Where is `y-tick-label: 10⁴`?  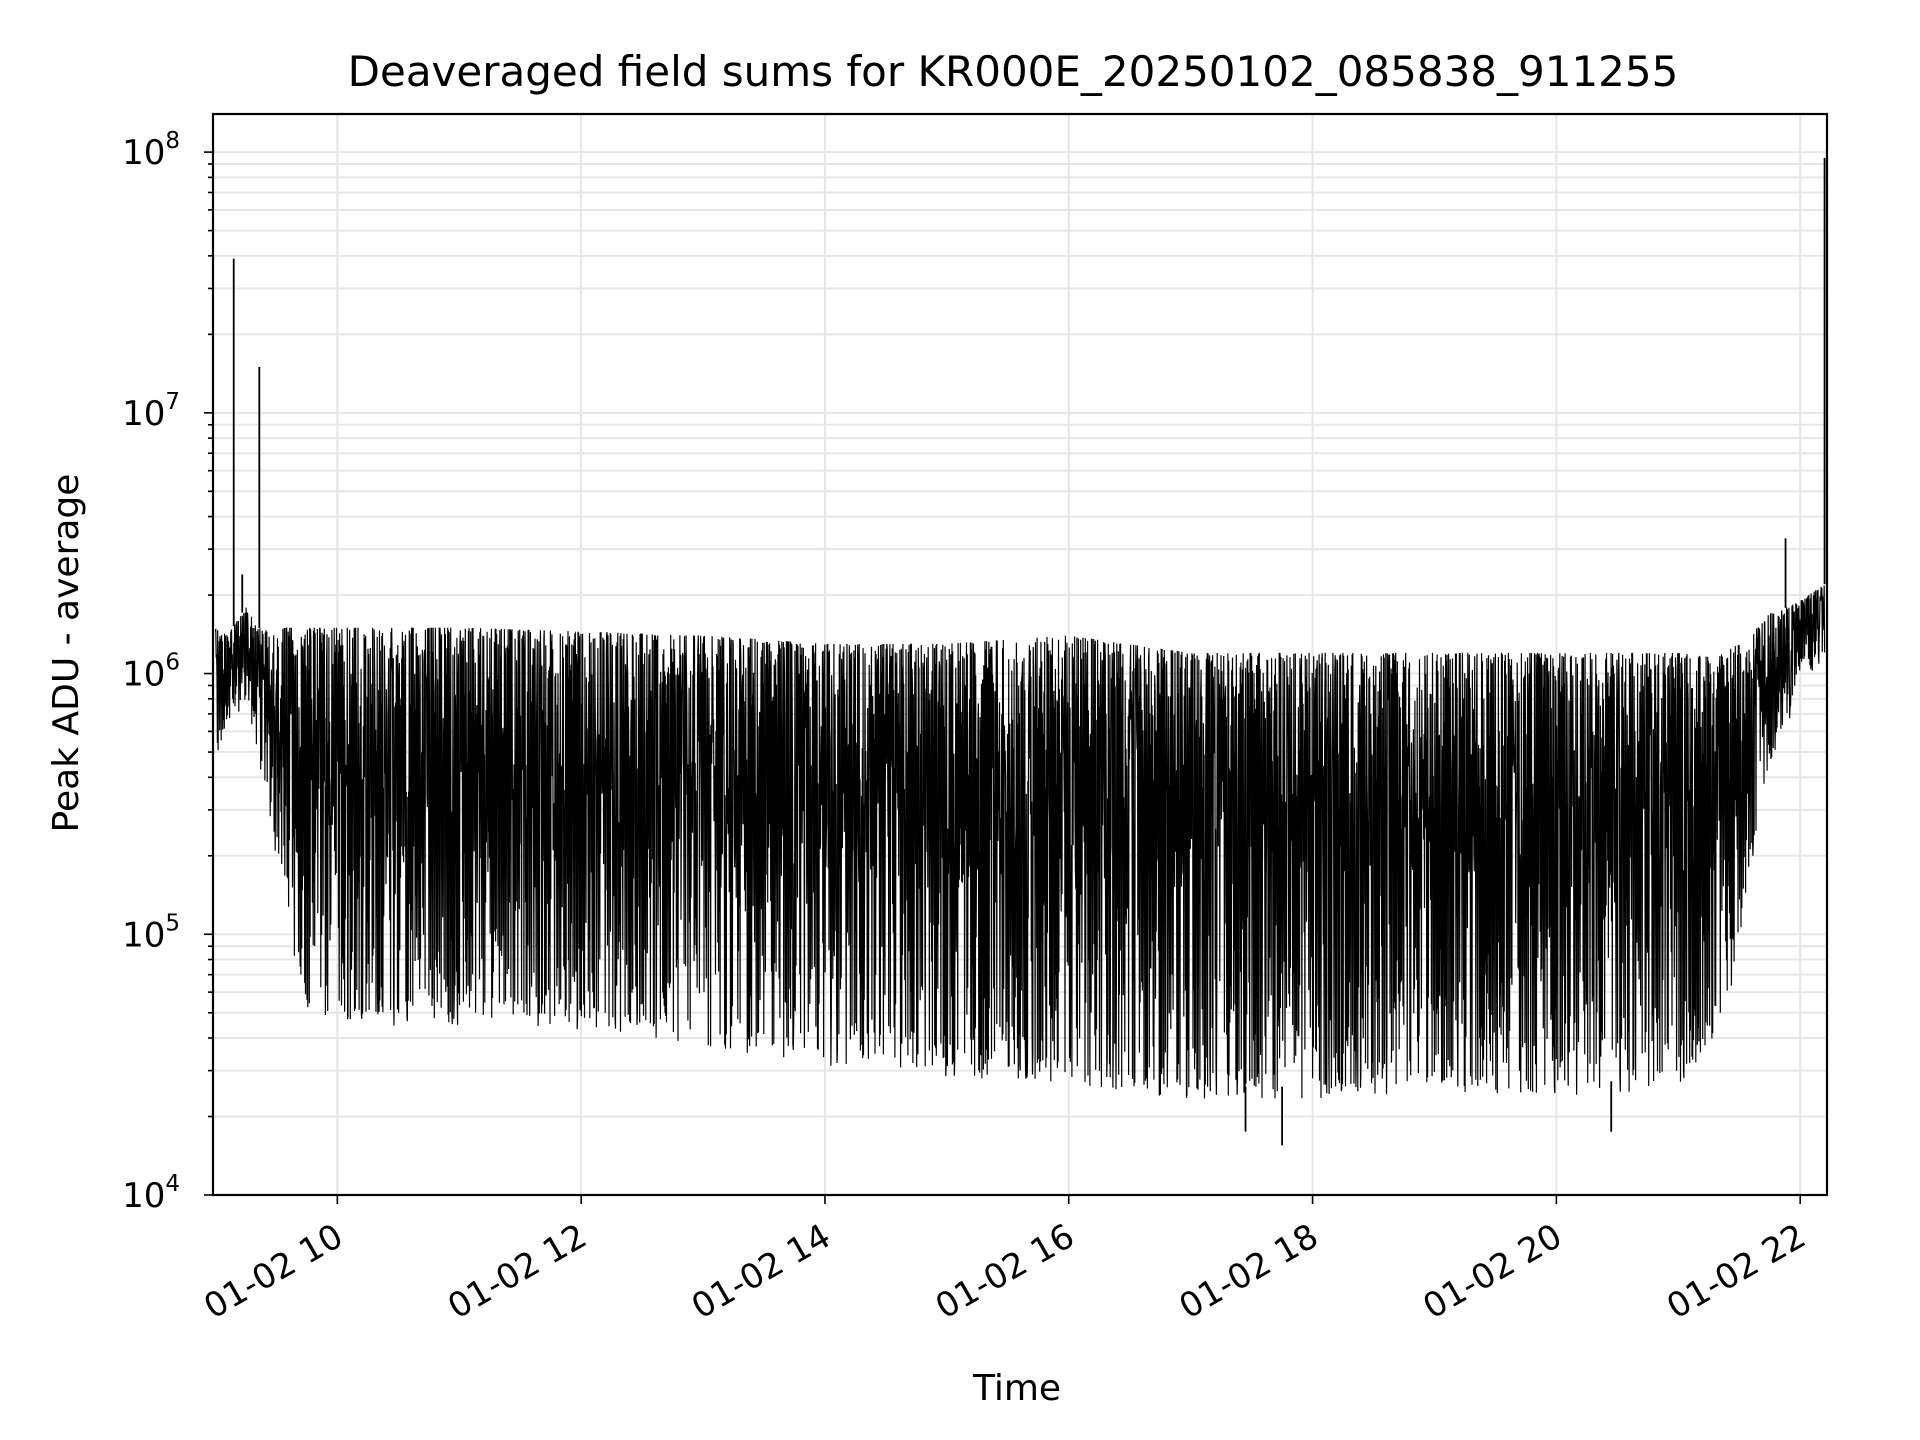 y-tick-label: 10⁴ is located at coordinates (151, 1193).